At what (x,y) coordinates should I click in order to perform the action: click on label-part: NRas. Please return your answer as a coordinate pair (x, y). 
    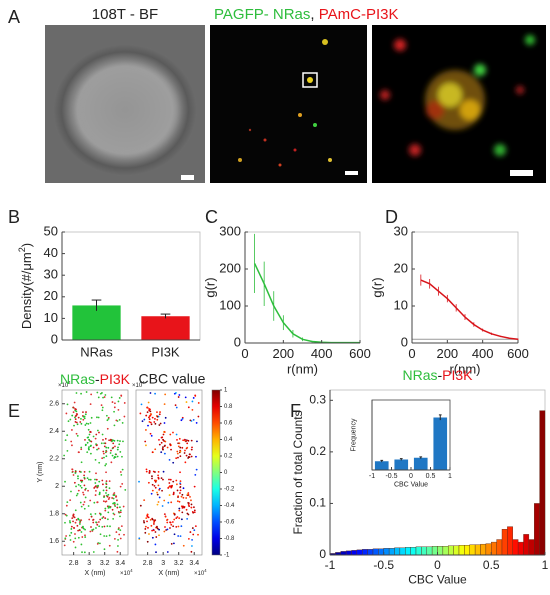
    Looking at the image, I should click on (77, 379).